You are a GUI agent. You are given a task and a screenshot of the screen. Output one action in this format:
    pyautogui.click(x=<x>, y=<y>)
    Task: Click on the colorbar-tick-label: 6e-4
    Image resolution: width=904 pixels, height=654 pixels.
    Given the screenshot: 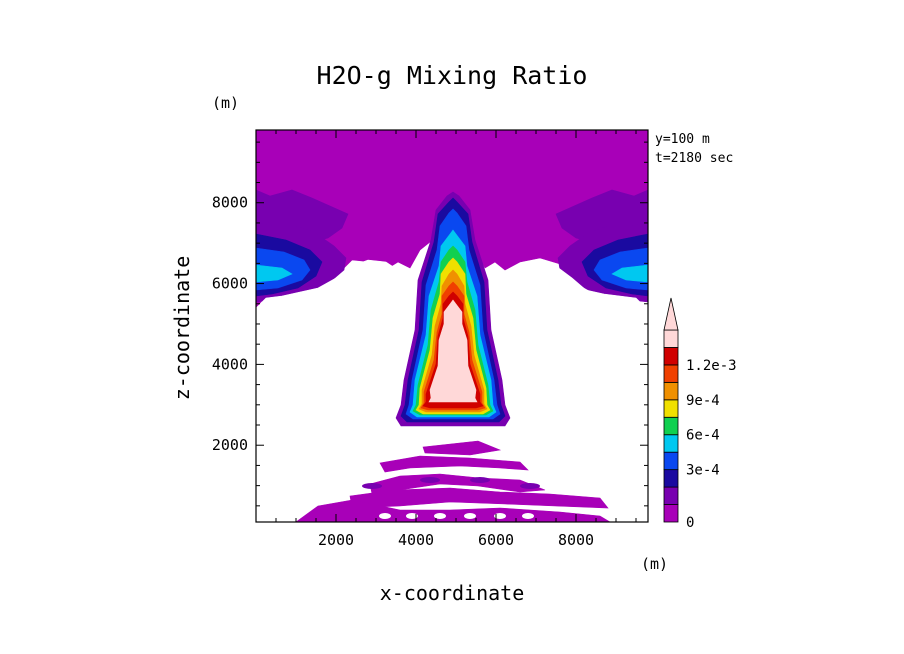 What is the action you would take?
    pyautogui.click(x=703, y=436)
    